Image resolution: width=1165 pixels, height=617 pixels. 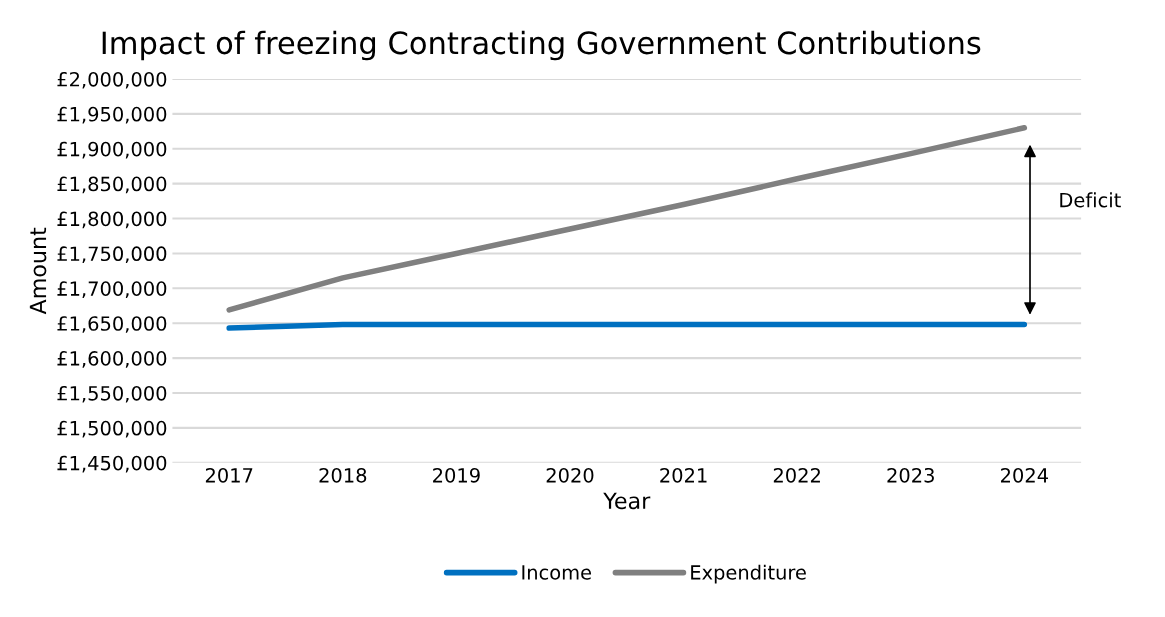 I want to click on x-tick-label: 2017, so click(x=229, y=475).